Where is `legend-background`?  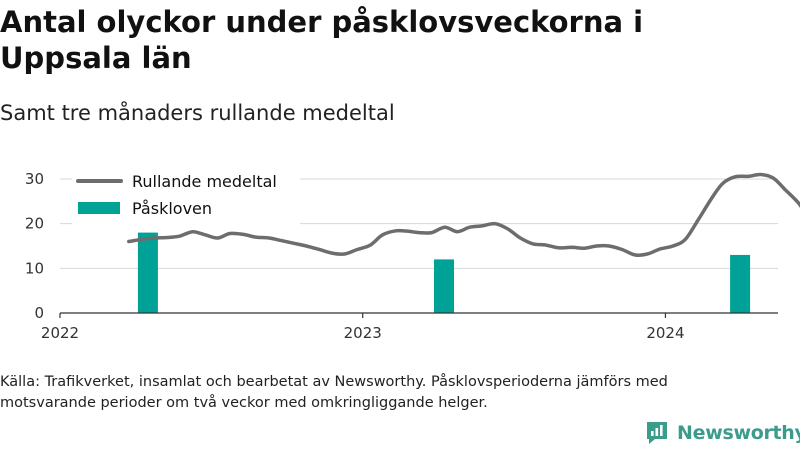 legend-background is located at coordinates (186, 198).